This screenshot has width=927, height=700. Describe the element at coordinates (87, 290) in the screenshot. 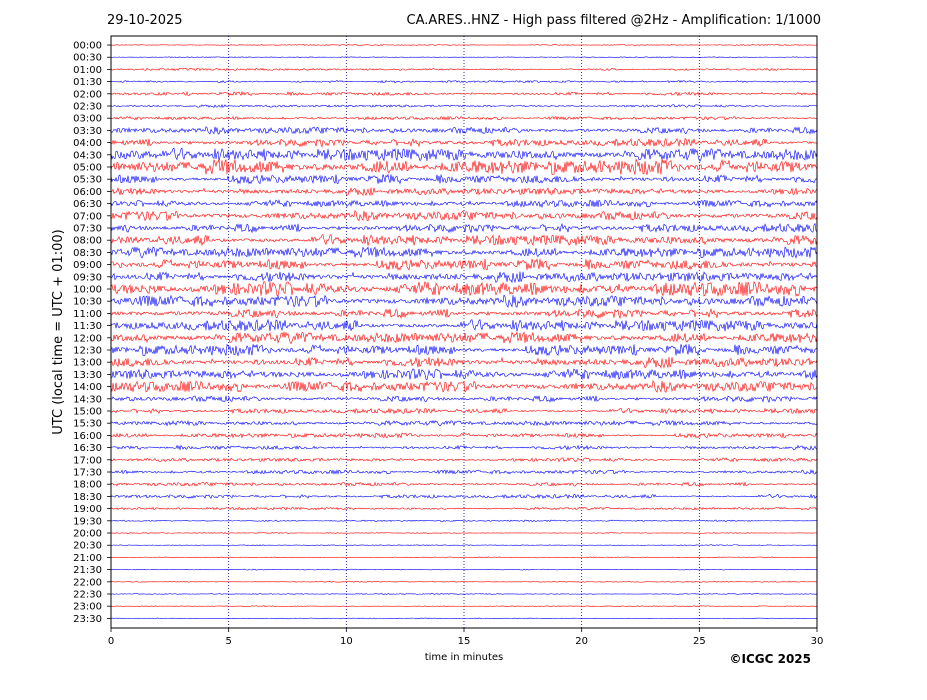

I see `y-tick-label-20: 10:00` at that location.